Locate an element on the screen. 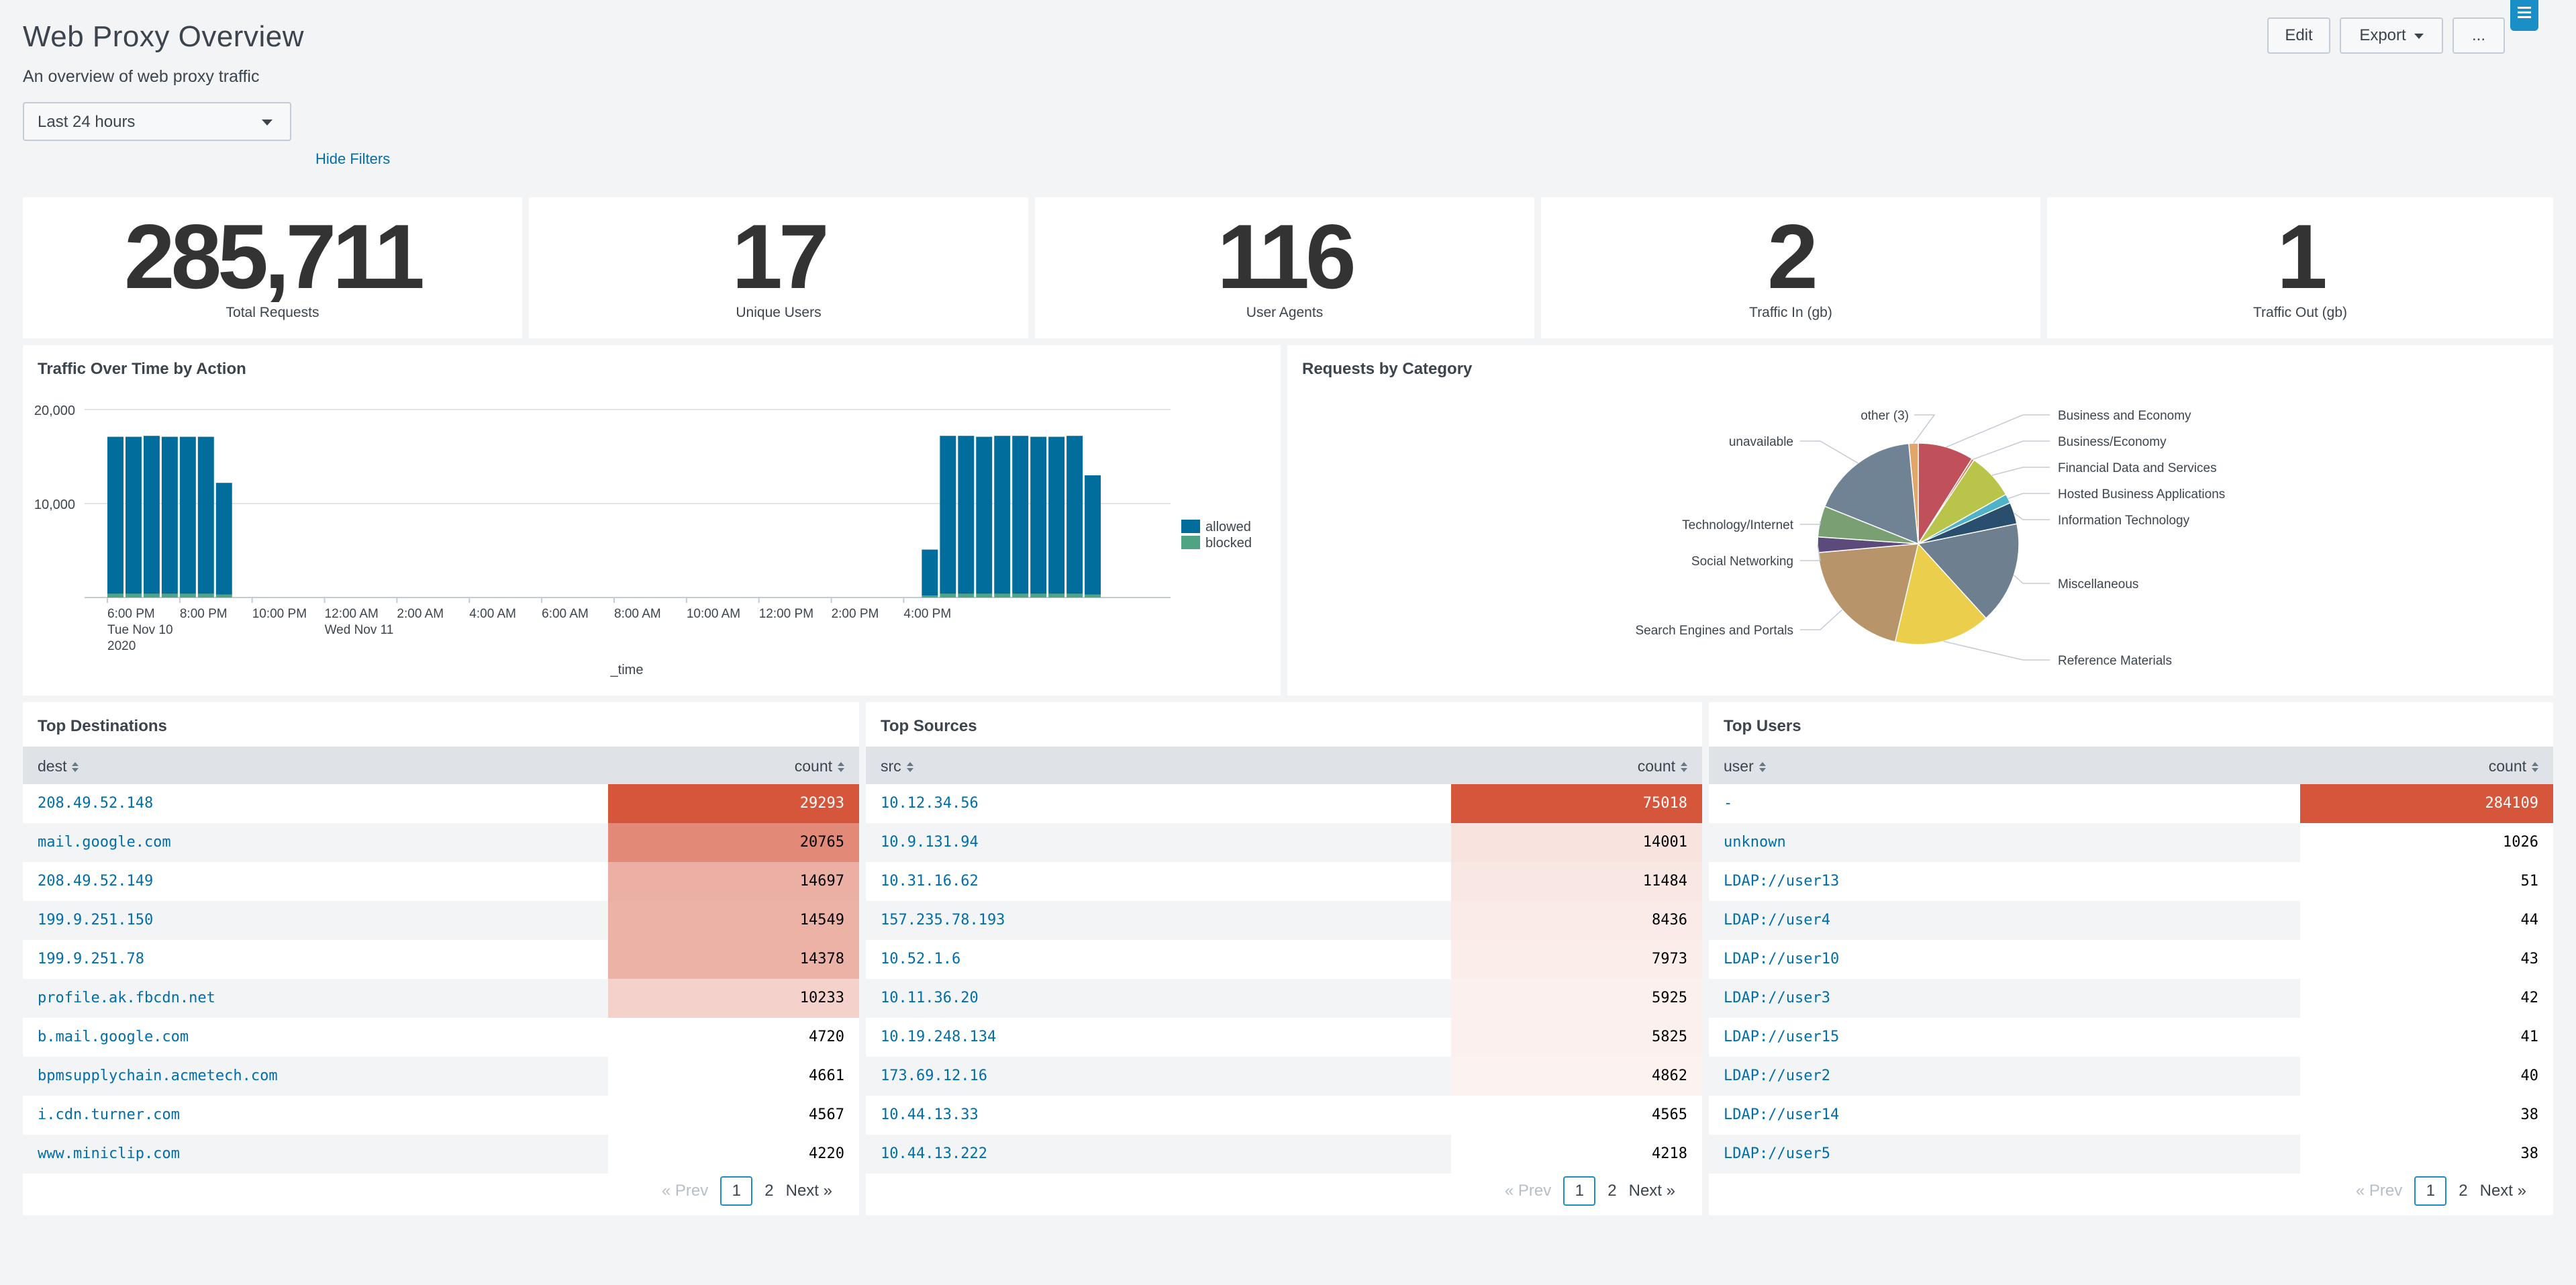 The width and height of the screenshot is (2576, 1285). table-row: 10.44.13.33 4565 is located at coordinates (1284, 1116).